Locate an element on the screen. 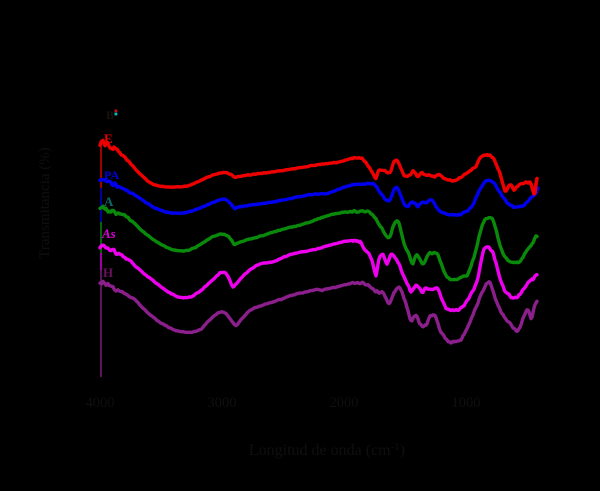 This screenshot has width=600, height=491. svg-text: As is located at coordinates (108, 233).